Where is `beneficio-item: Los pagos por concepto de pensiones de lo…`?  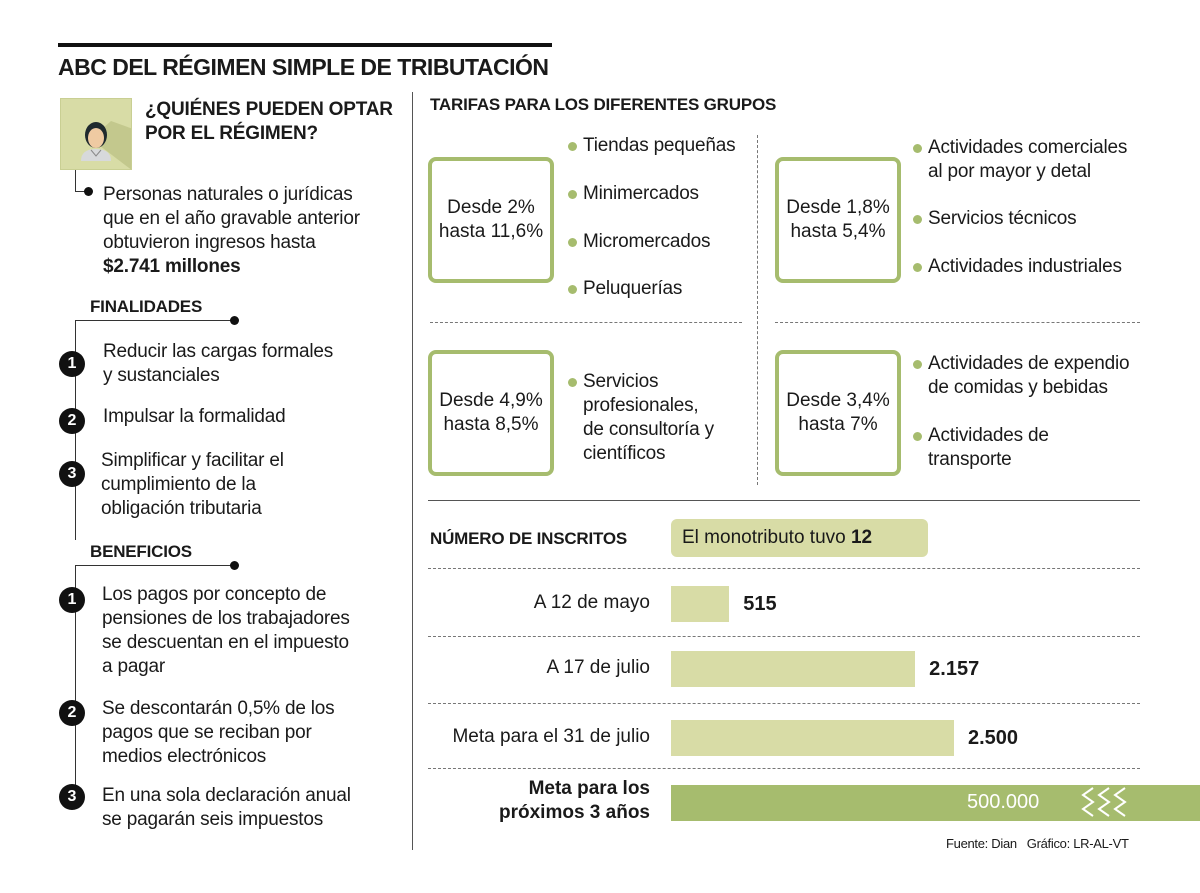
beneficio-item: Los pagos por concepto de pensiones de lo… is located at coordinates (226, 630).